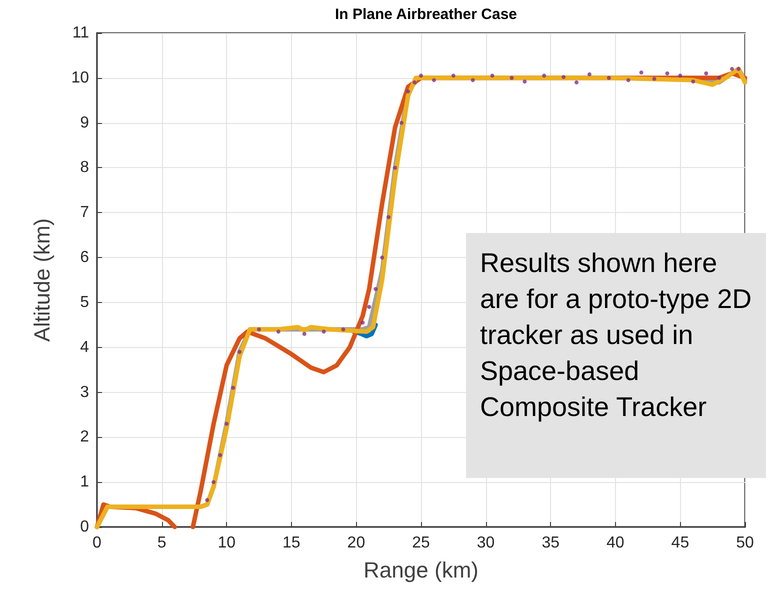 The image size is (770, 596). What do you see at coordinates (161, 543) in the screenshot?
I see `x-tick-label: 5` at bounding box center [161, 543].